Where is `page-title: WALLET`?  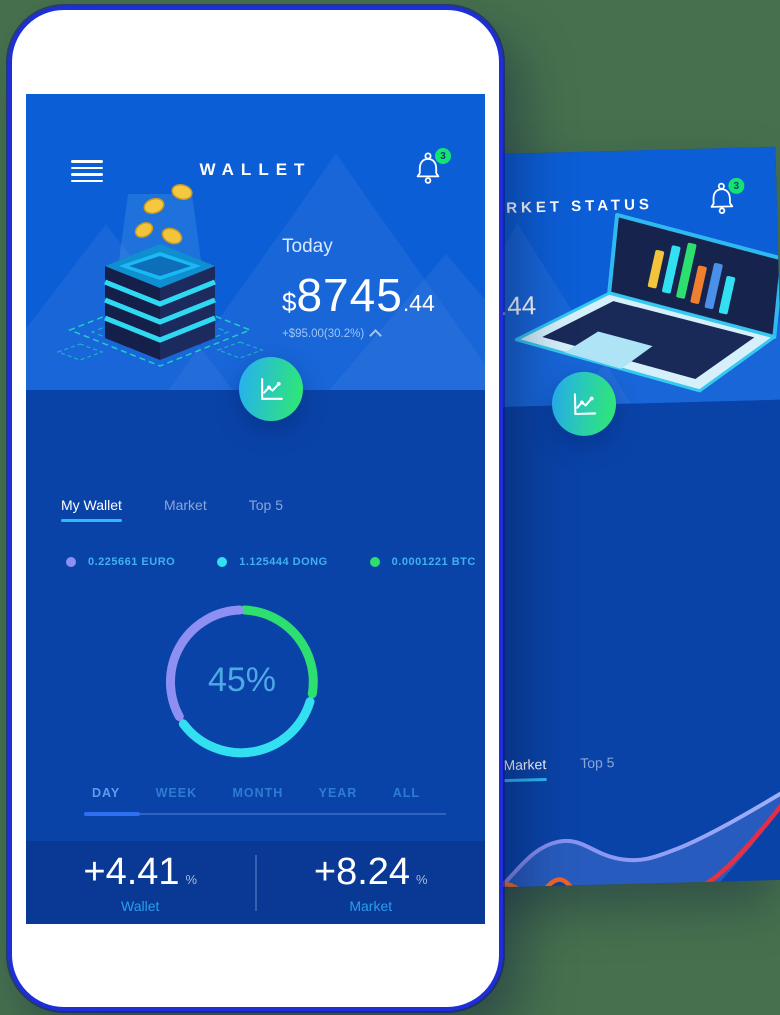 page-title: WALLET is located at coordinates (255, 169).